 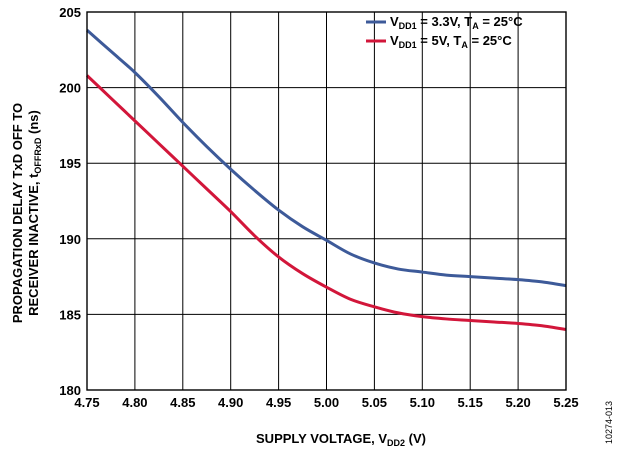 What do you see at coordinates (70, 163) in the screenshot?
I see `y-tick-label: 195` at bounding box center [70, 163].